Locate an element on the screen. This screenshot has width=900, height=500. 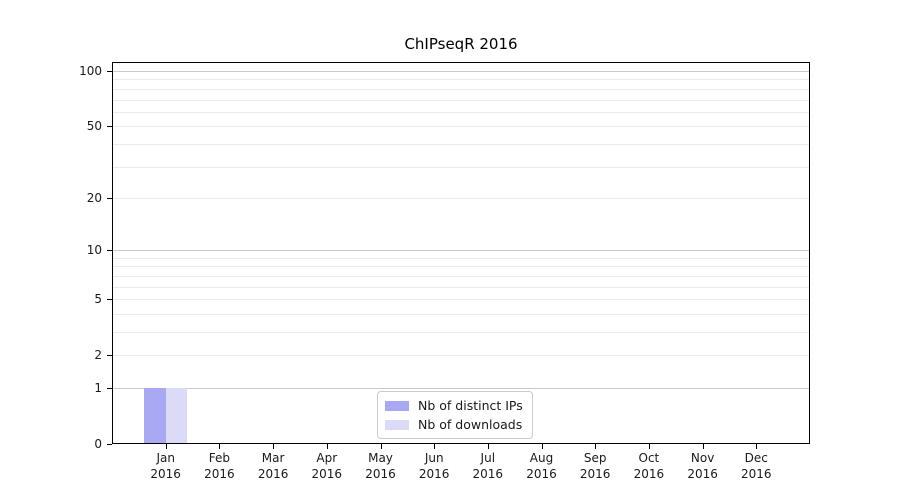
x-tick-month: Jul is located at coordinates (488, 458).